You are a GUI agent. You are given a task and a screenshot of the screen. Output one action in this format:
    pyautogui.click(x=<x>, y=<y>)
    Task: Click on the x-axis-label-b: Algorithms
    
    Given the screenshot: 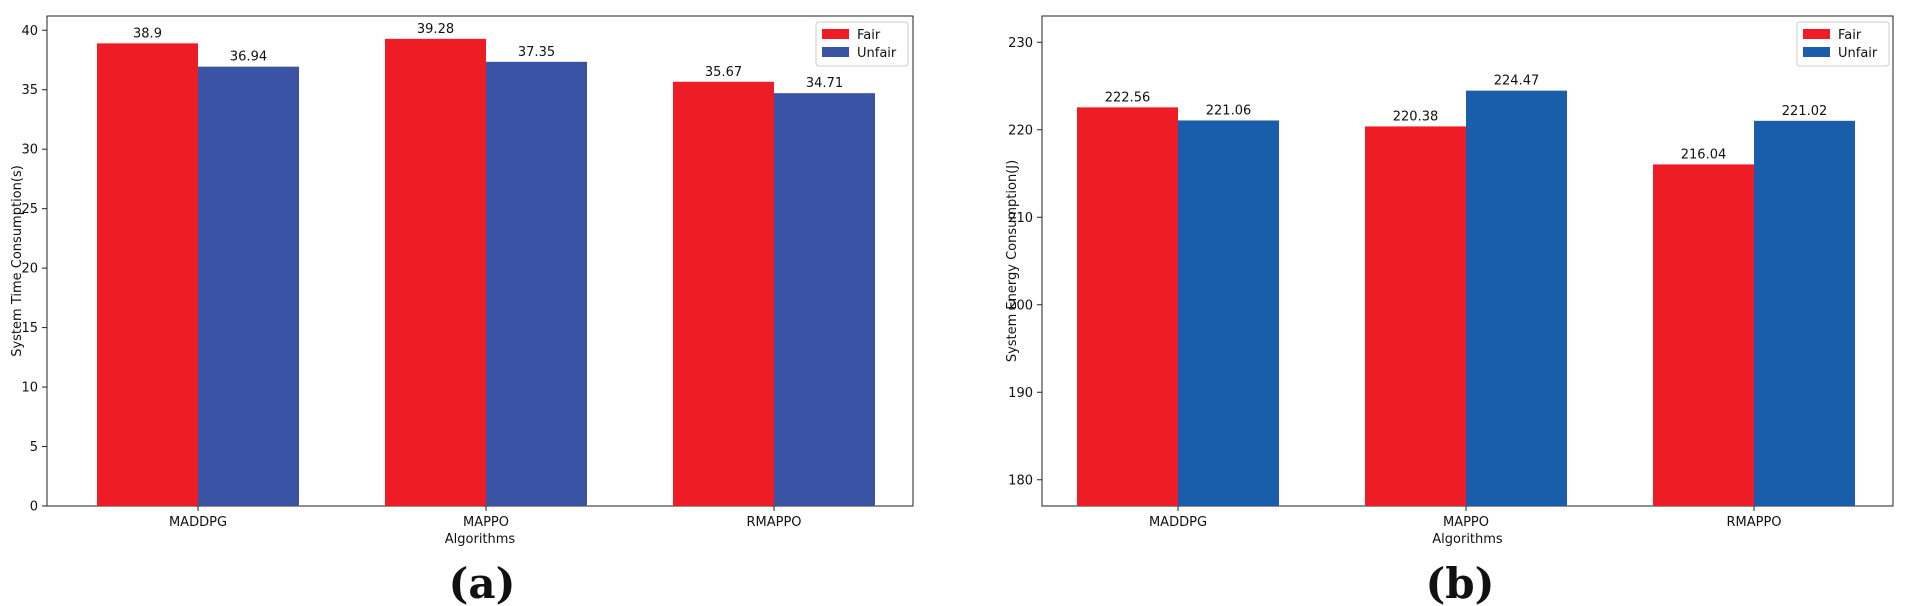 What is the action you would take?
    pyautogui.click(x=1467, y=539)
    